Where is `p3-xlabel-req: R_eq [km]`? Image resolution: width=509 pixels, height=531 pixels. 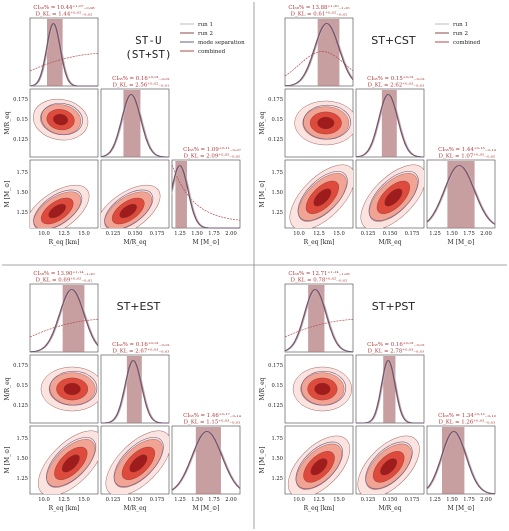 p3-xlabel-req: R_eq [km] is located at coordinates (64, 508).